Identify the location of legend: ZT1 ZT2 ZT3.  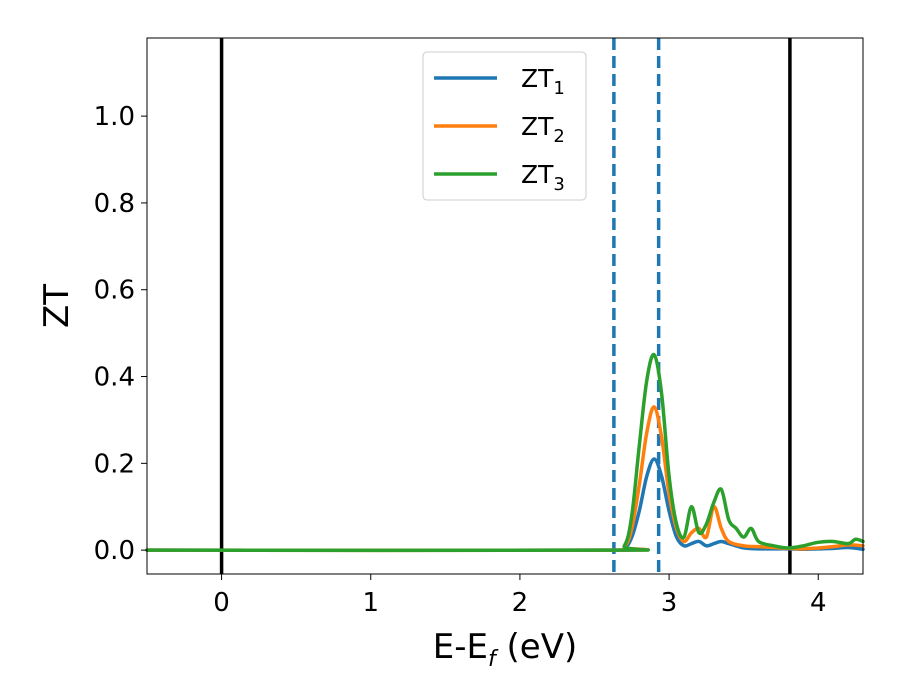
(504, 126).